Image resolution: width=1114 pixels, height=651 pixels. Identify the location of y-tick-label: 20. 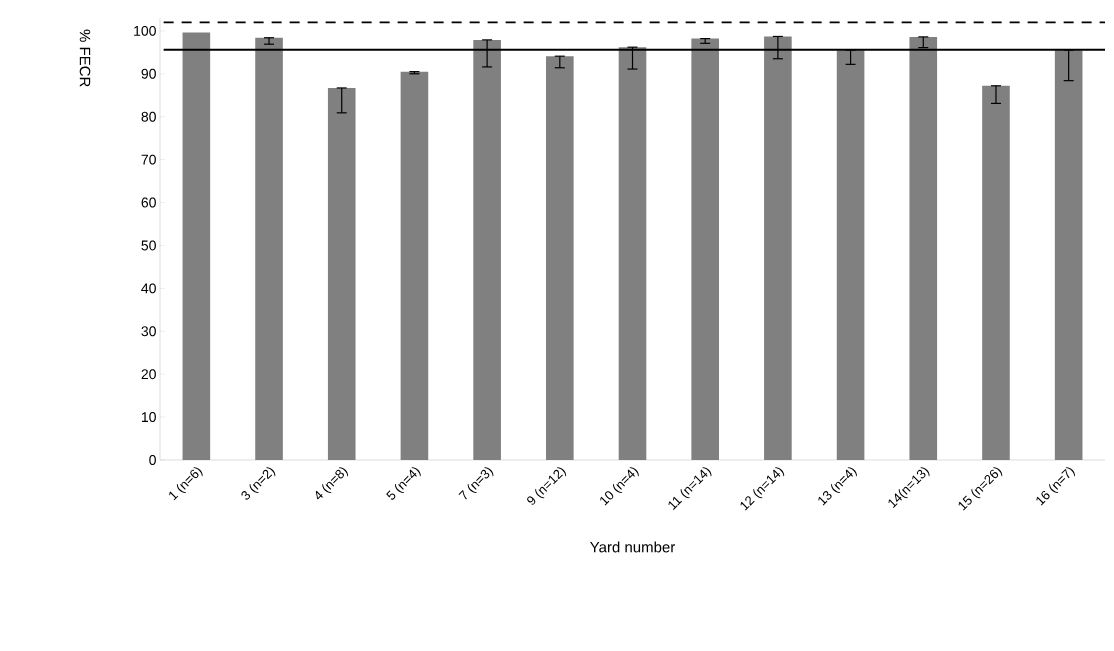
(148, 374).